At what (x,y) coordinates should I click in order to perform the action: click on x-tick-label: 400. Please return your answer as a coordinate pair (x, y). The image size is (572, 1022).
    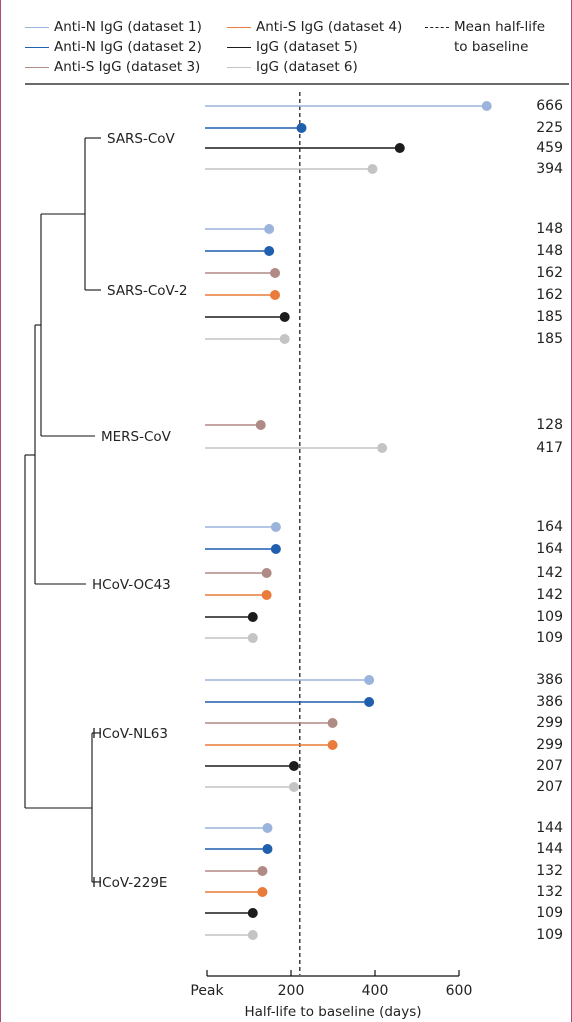
    Looking at the image, I should click on (375, 991).